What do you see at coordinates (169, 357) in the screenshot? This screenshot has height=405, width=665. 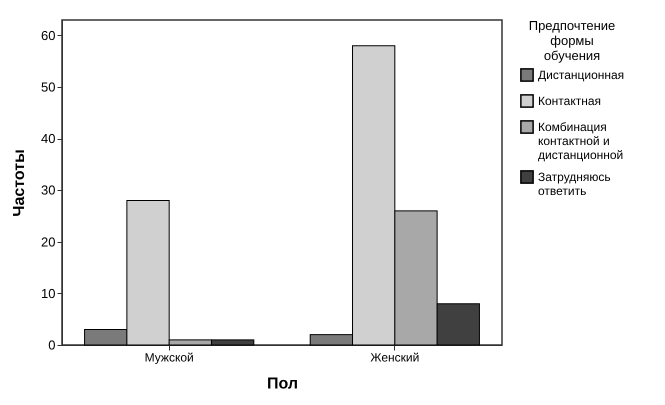 I see `x-tick-label: Мужской` at bounding box center [169, 357].